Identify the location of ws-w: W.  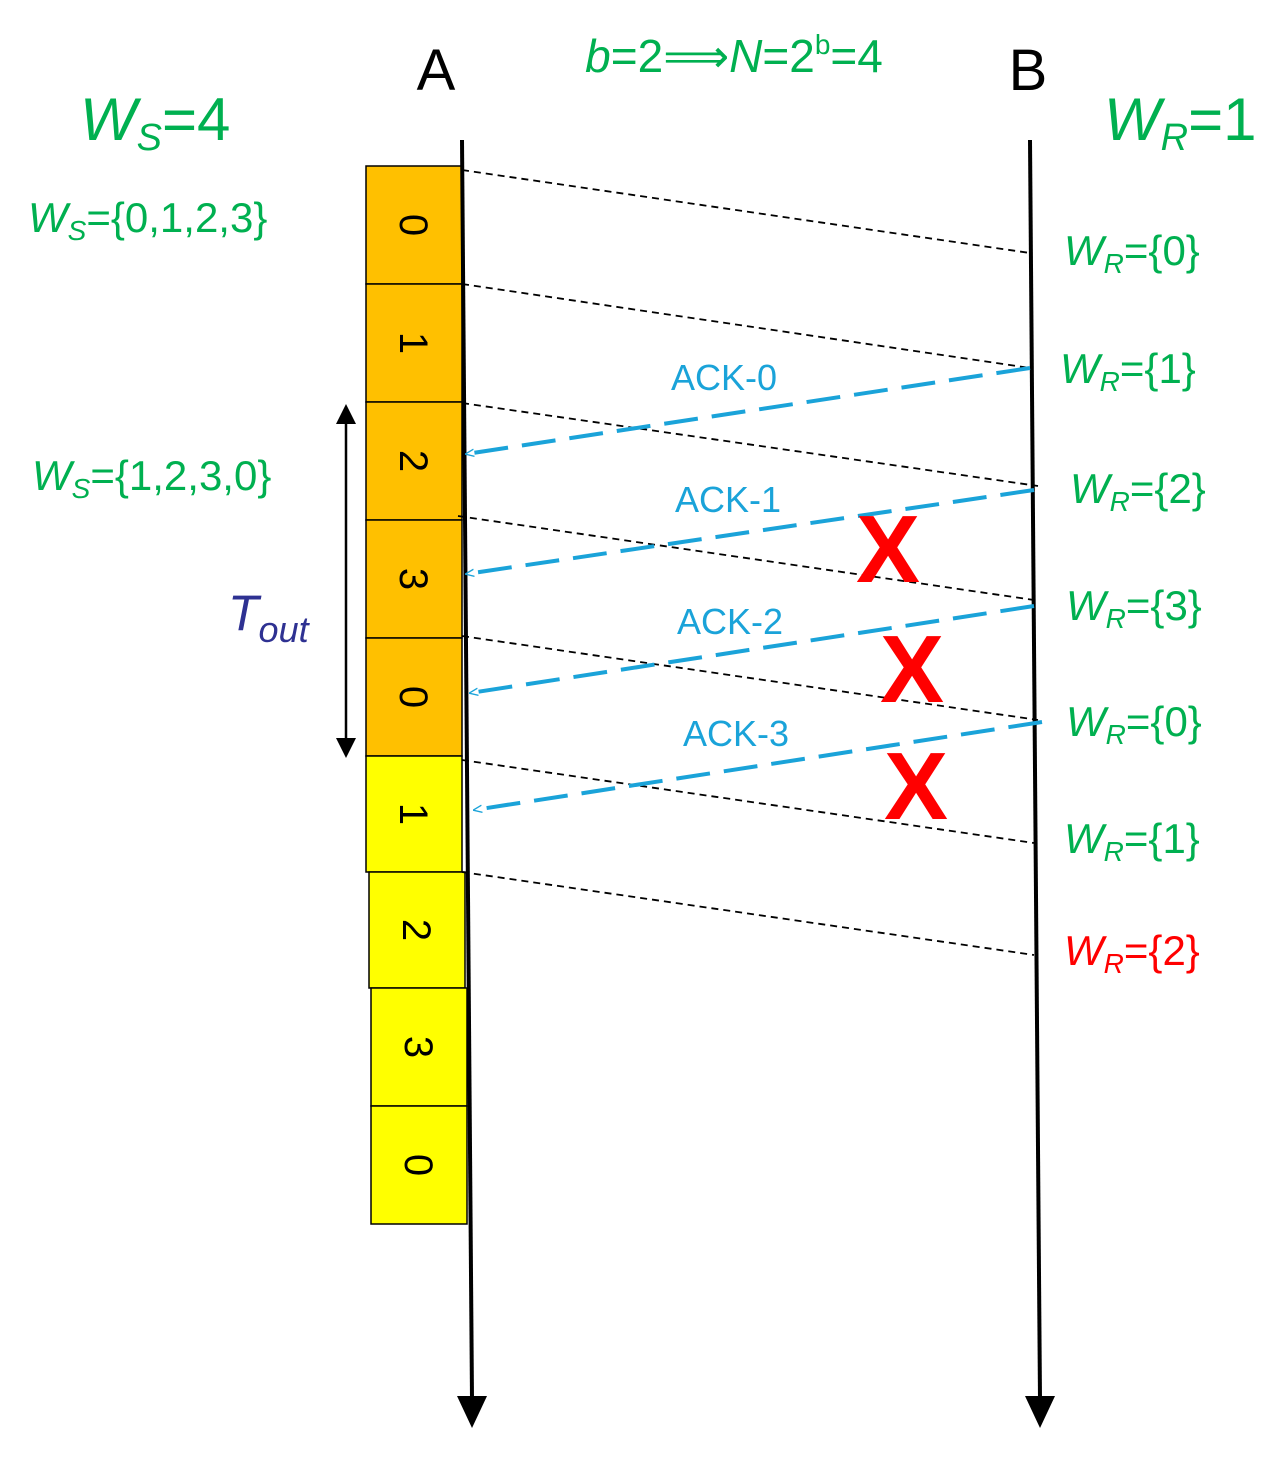
(111, 119).